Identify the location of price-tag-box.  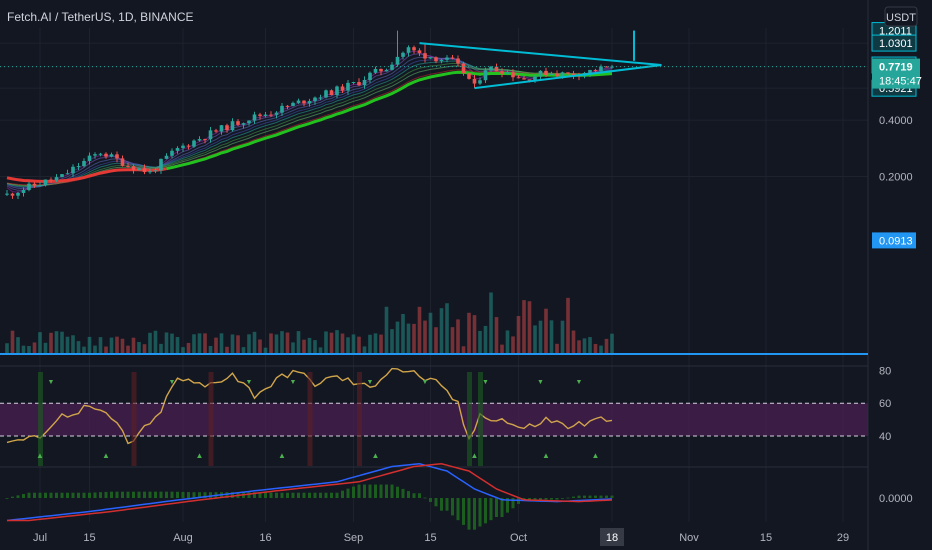
(894, 43).